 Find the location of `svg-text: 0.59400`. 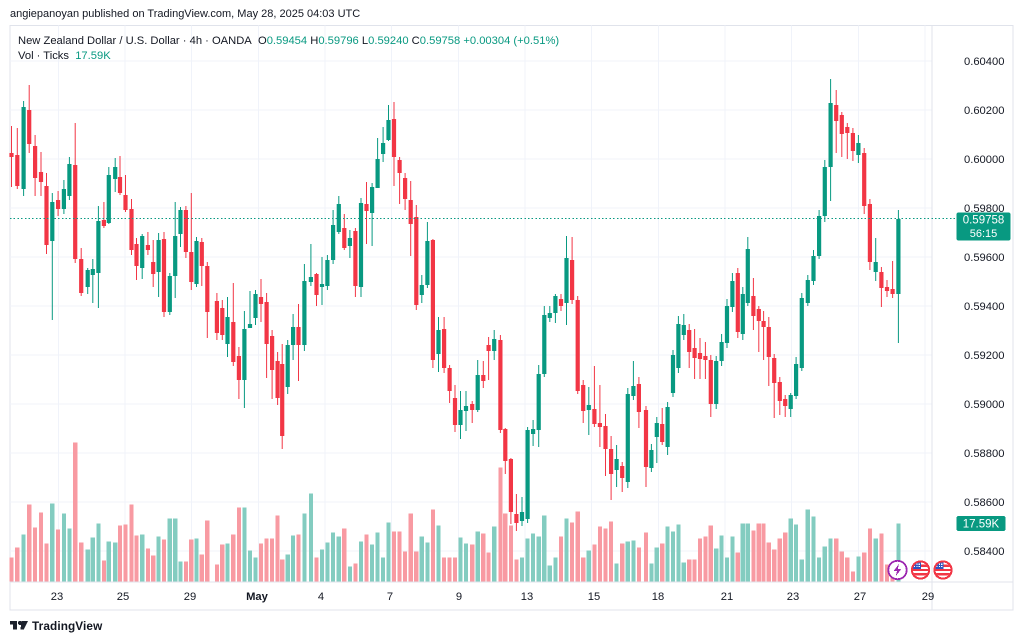

svg-text: 0.59400 is located at coordinates (984, 307).